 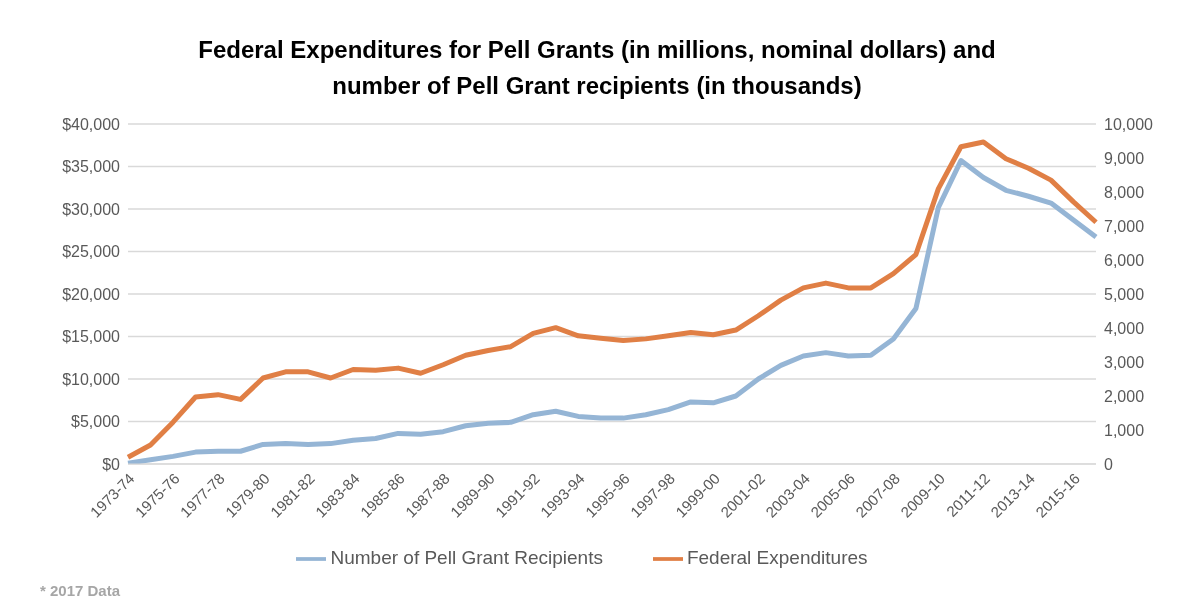 What do you see at coordinates (597, 68) in the screenshot?
I see `chart-title: Federal Expenditures for Pell Grants (in millions, nominal dollars) and number of Pell Grant recipients (in thousands)` at bounding box center [597, 68].